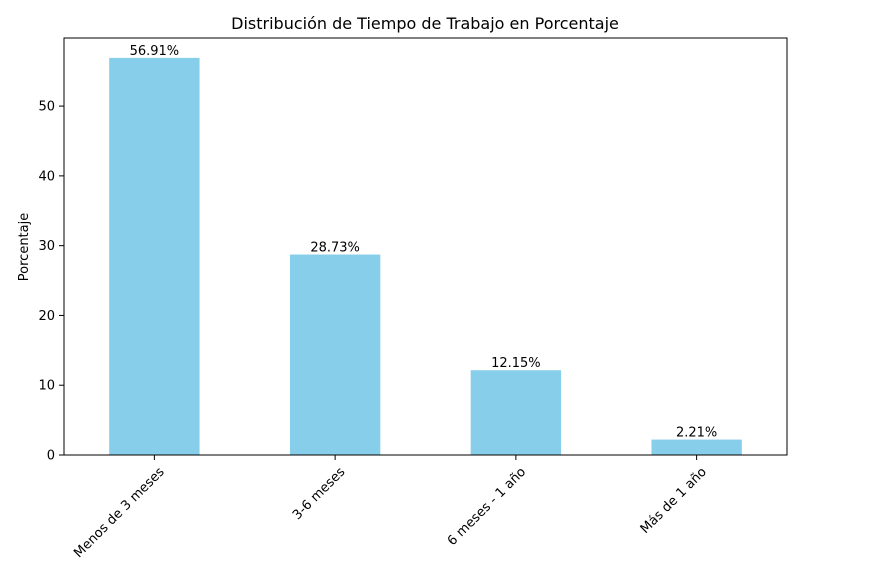 This screenshot has width=877, height=566. I want to click on data-label-1: 56.91%, so click(155, 51).